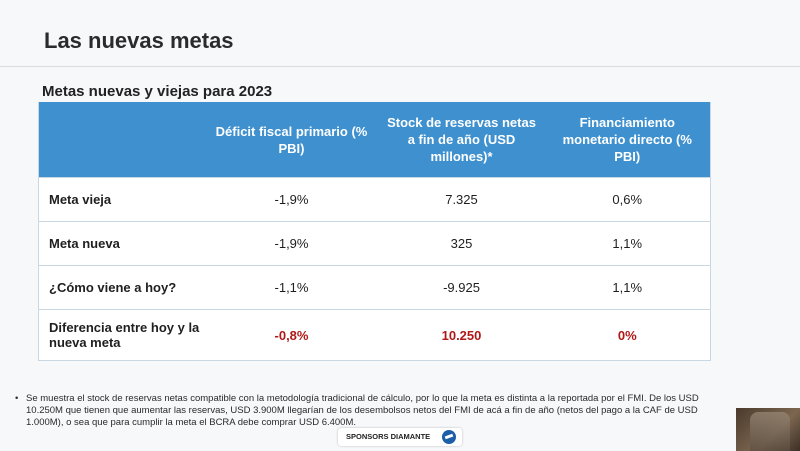 This screenshot has width=800, height=451. I want to click on row-label: ¿Cómo viene a hoy?, so click(121, 287).